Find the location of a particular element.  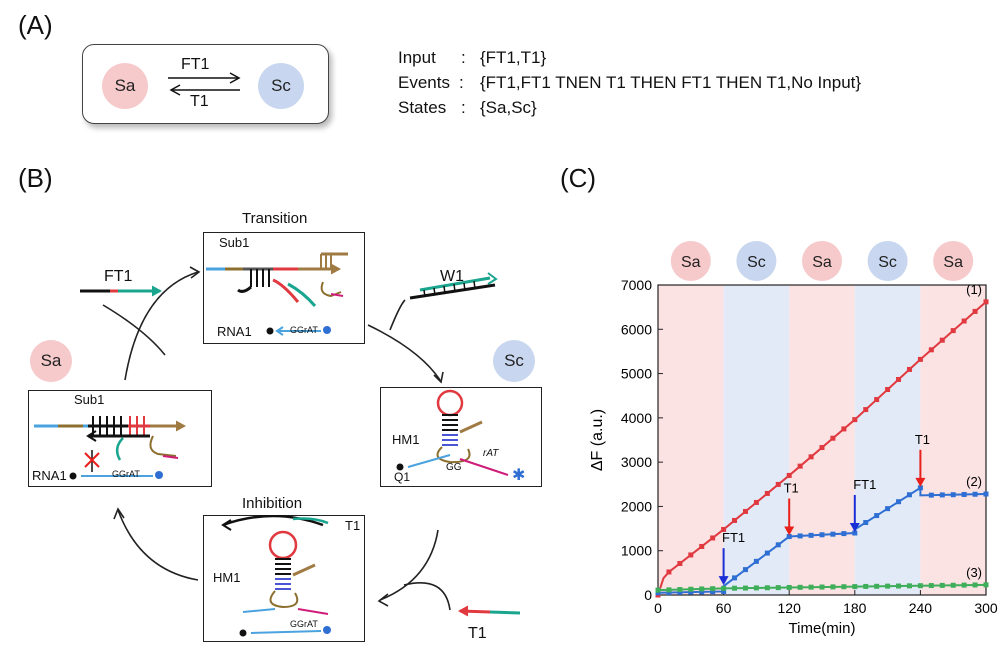

series-label-2: (3) is located at coordinates (974, 572).